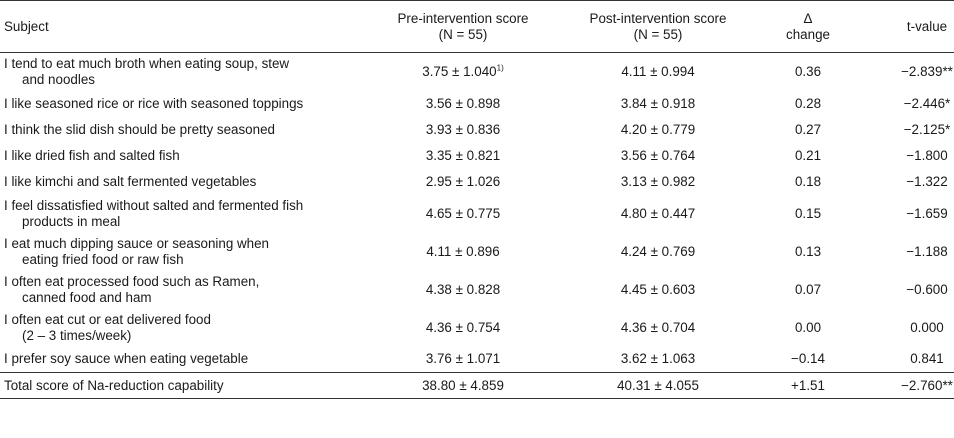 Image resolution: width=954 pixels, height=438 pixels. I want to click on header-post-title: Post-intervention score, so click(658, 18).